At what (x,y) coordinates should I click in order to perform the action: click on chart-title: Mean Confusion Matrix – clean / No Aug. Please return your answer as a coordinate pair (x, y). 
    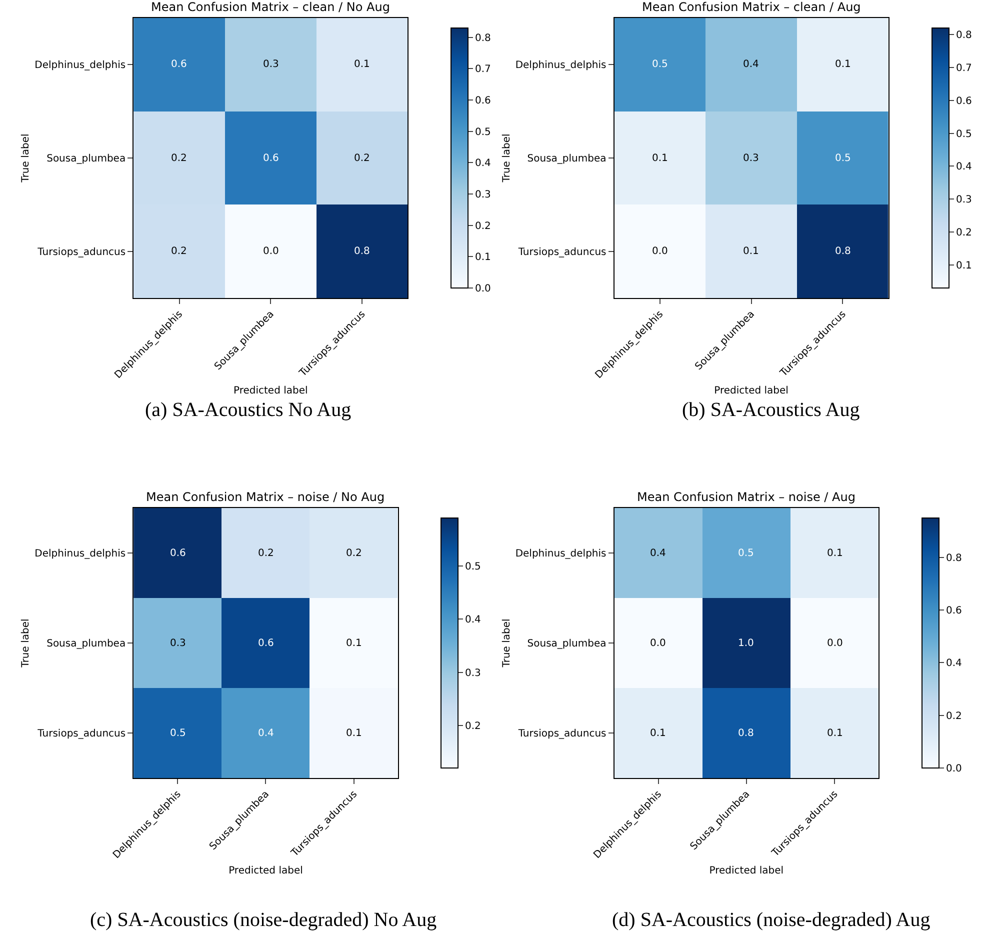
    Looking at the image, I should click on (270, 7).